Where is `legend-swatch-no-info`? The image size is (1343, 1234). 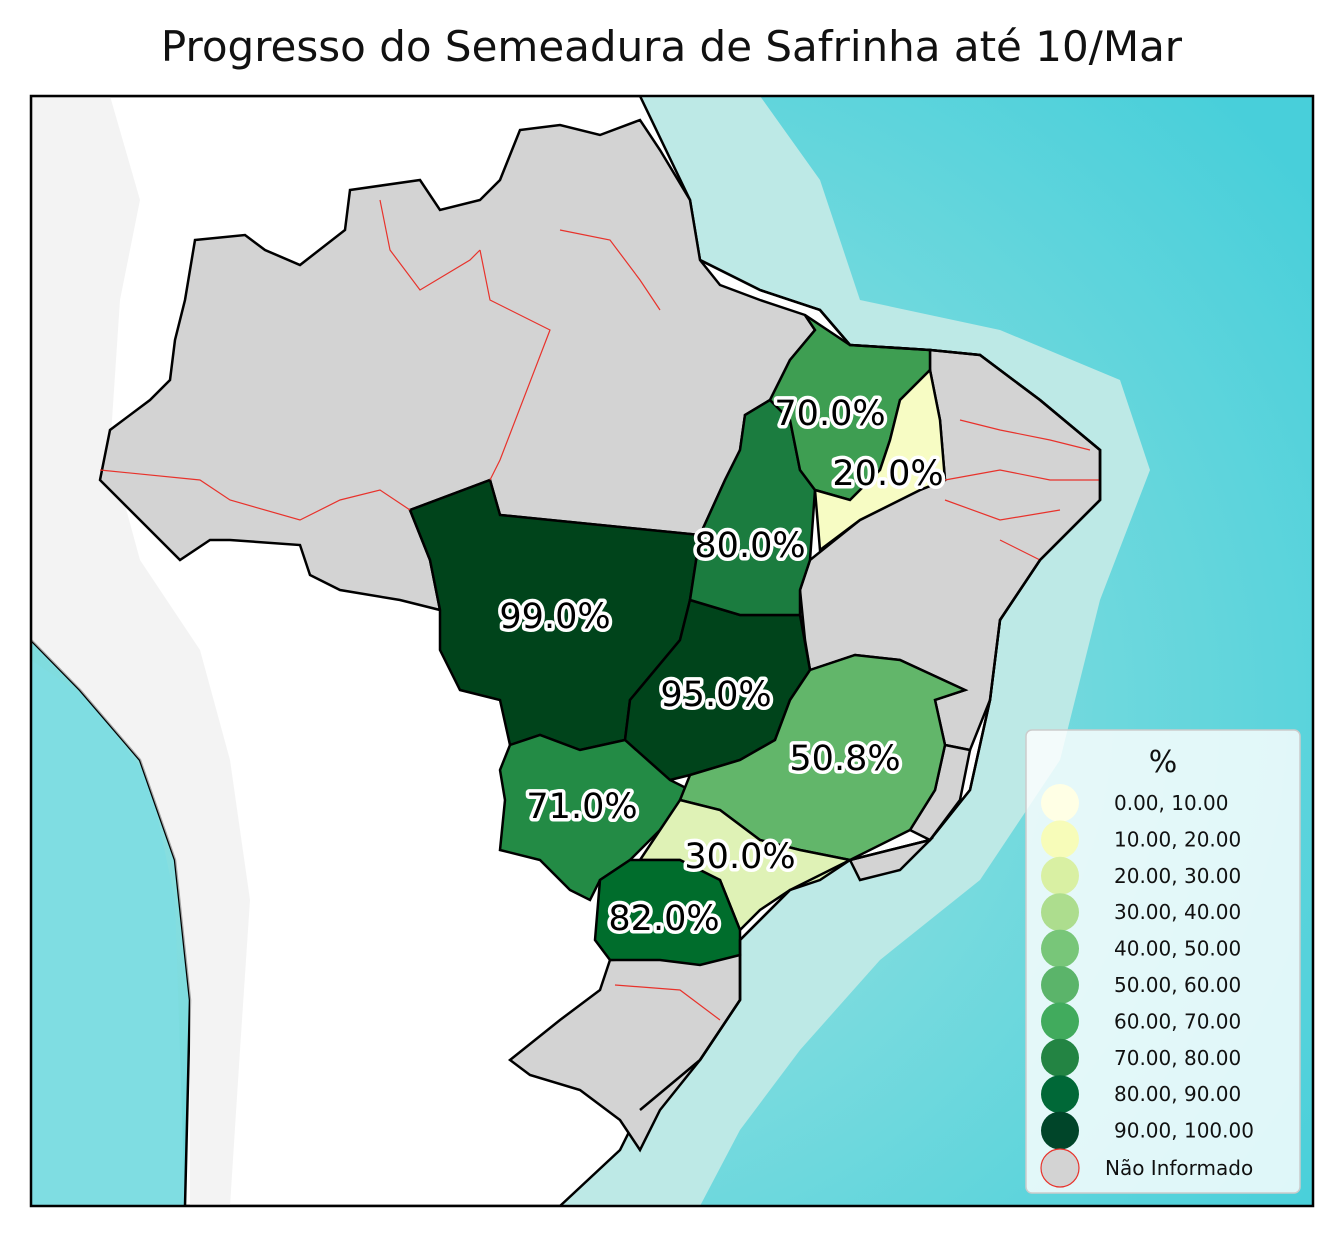
legend-swatch-no-info is located at coordinates (1060, 1168).